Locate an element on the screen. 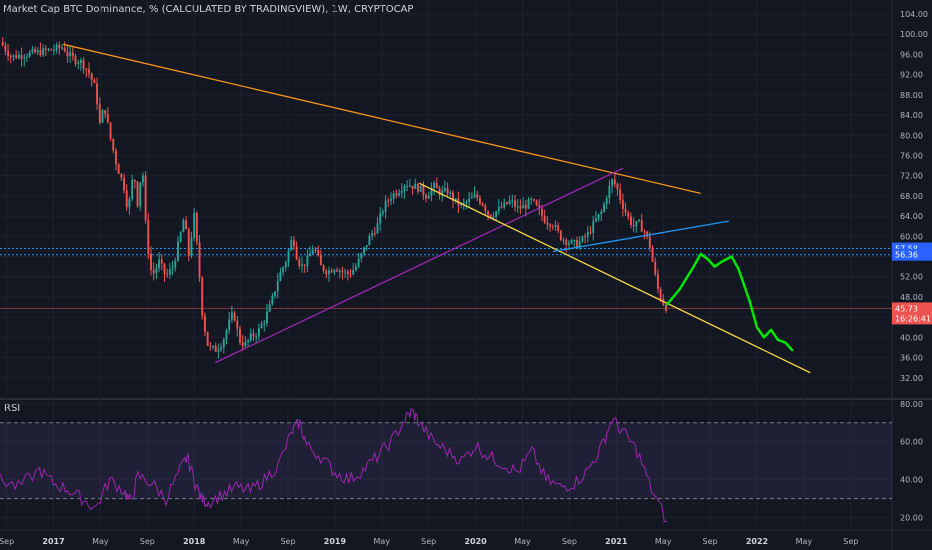 This screenshot has height=550, width=932. y-tick-label: 40.00 is located at coordinates (911, 337).